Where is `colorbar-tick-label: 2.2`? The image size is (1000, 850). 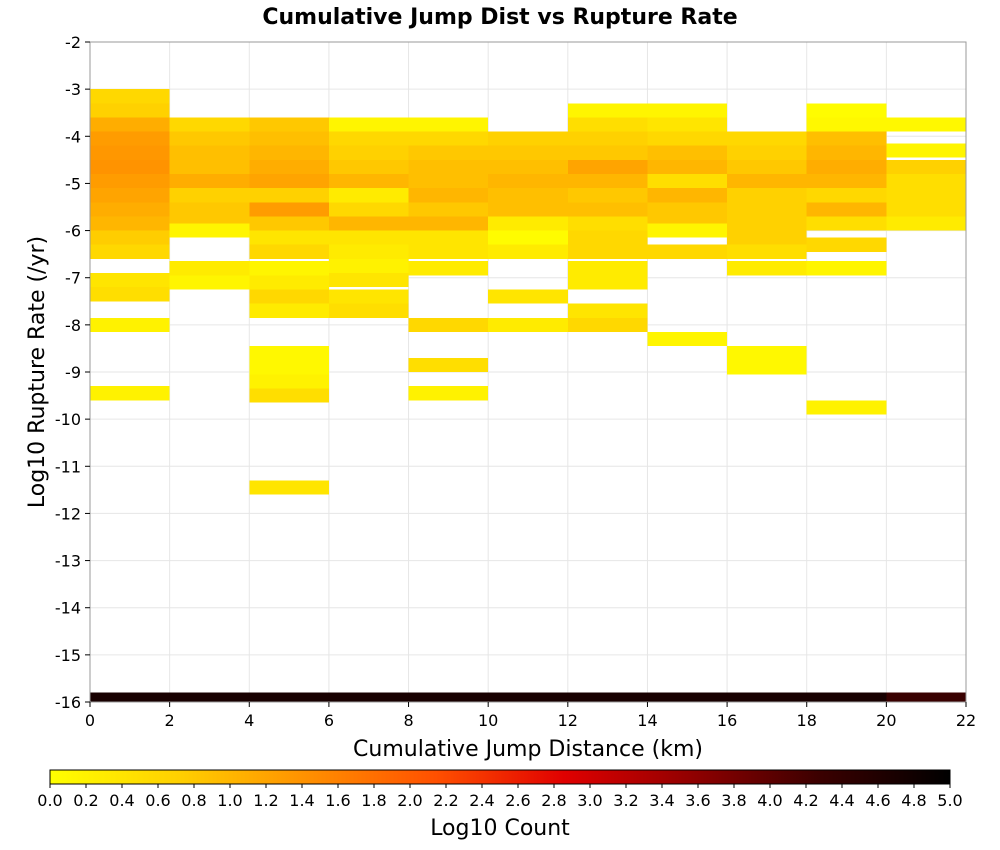
colorbar-tick-label: 2.2 is located at coordinates (445, 800).